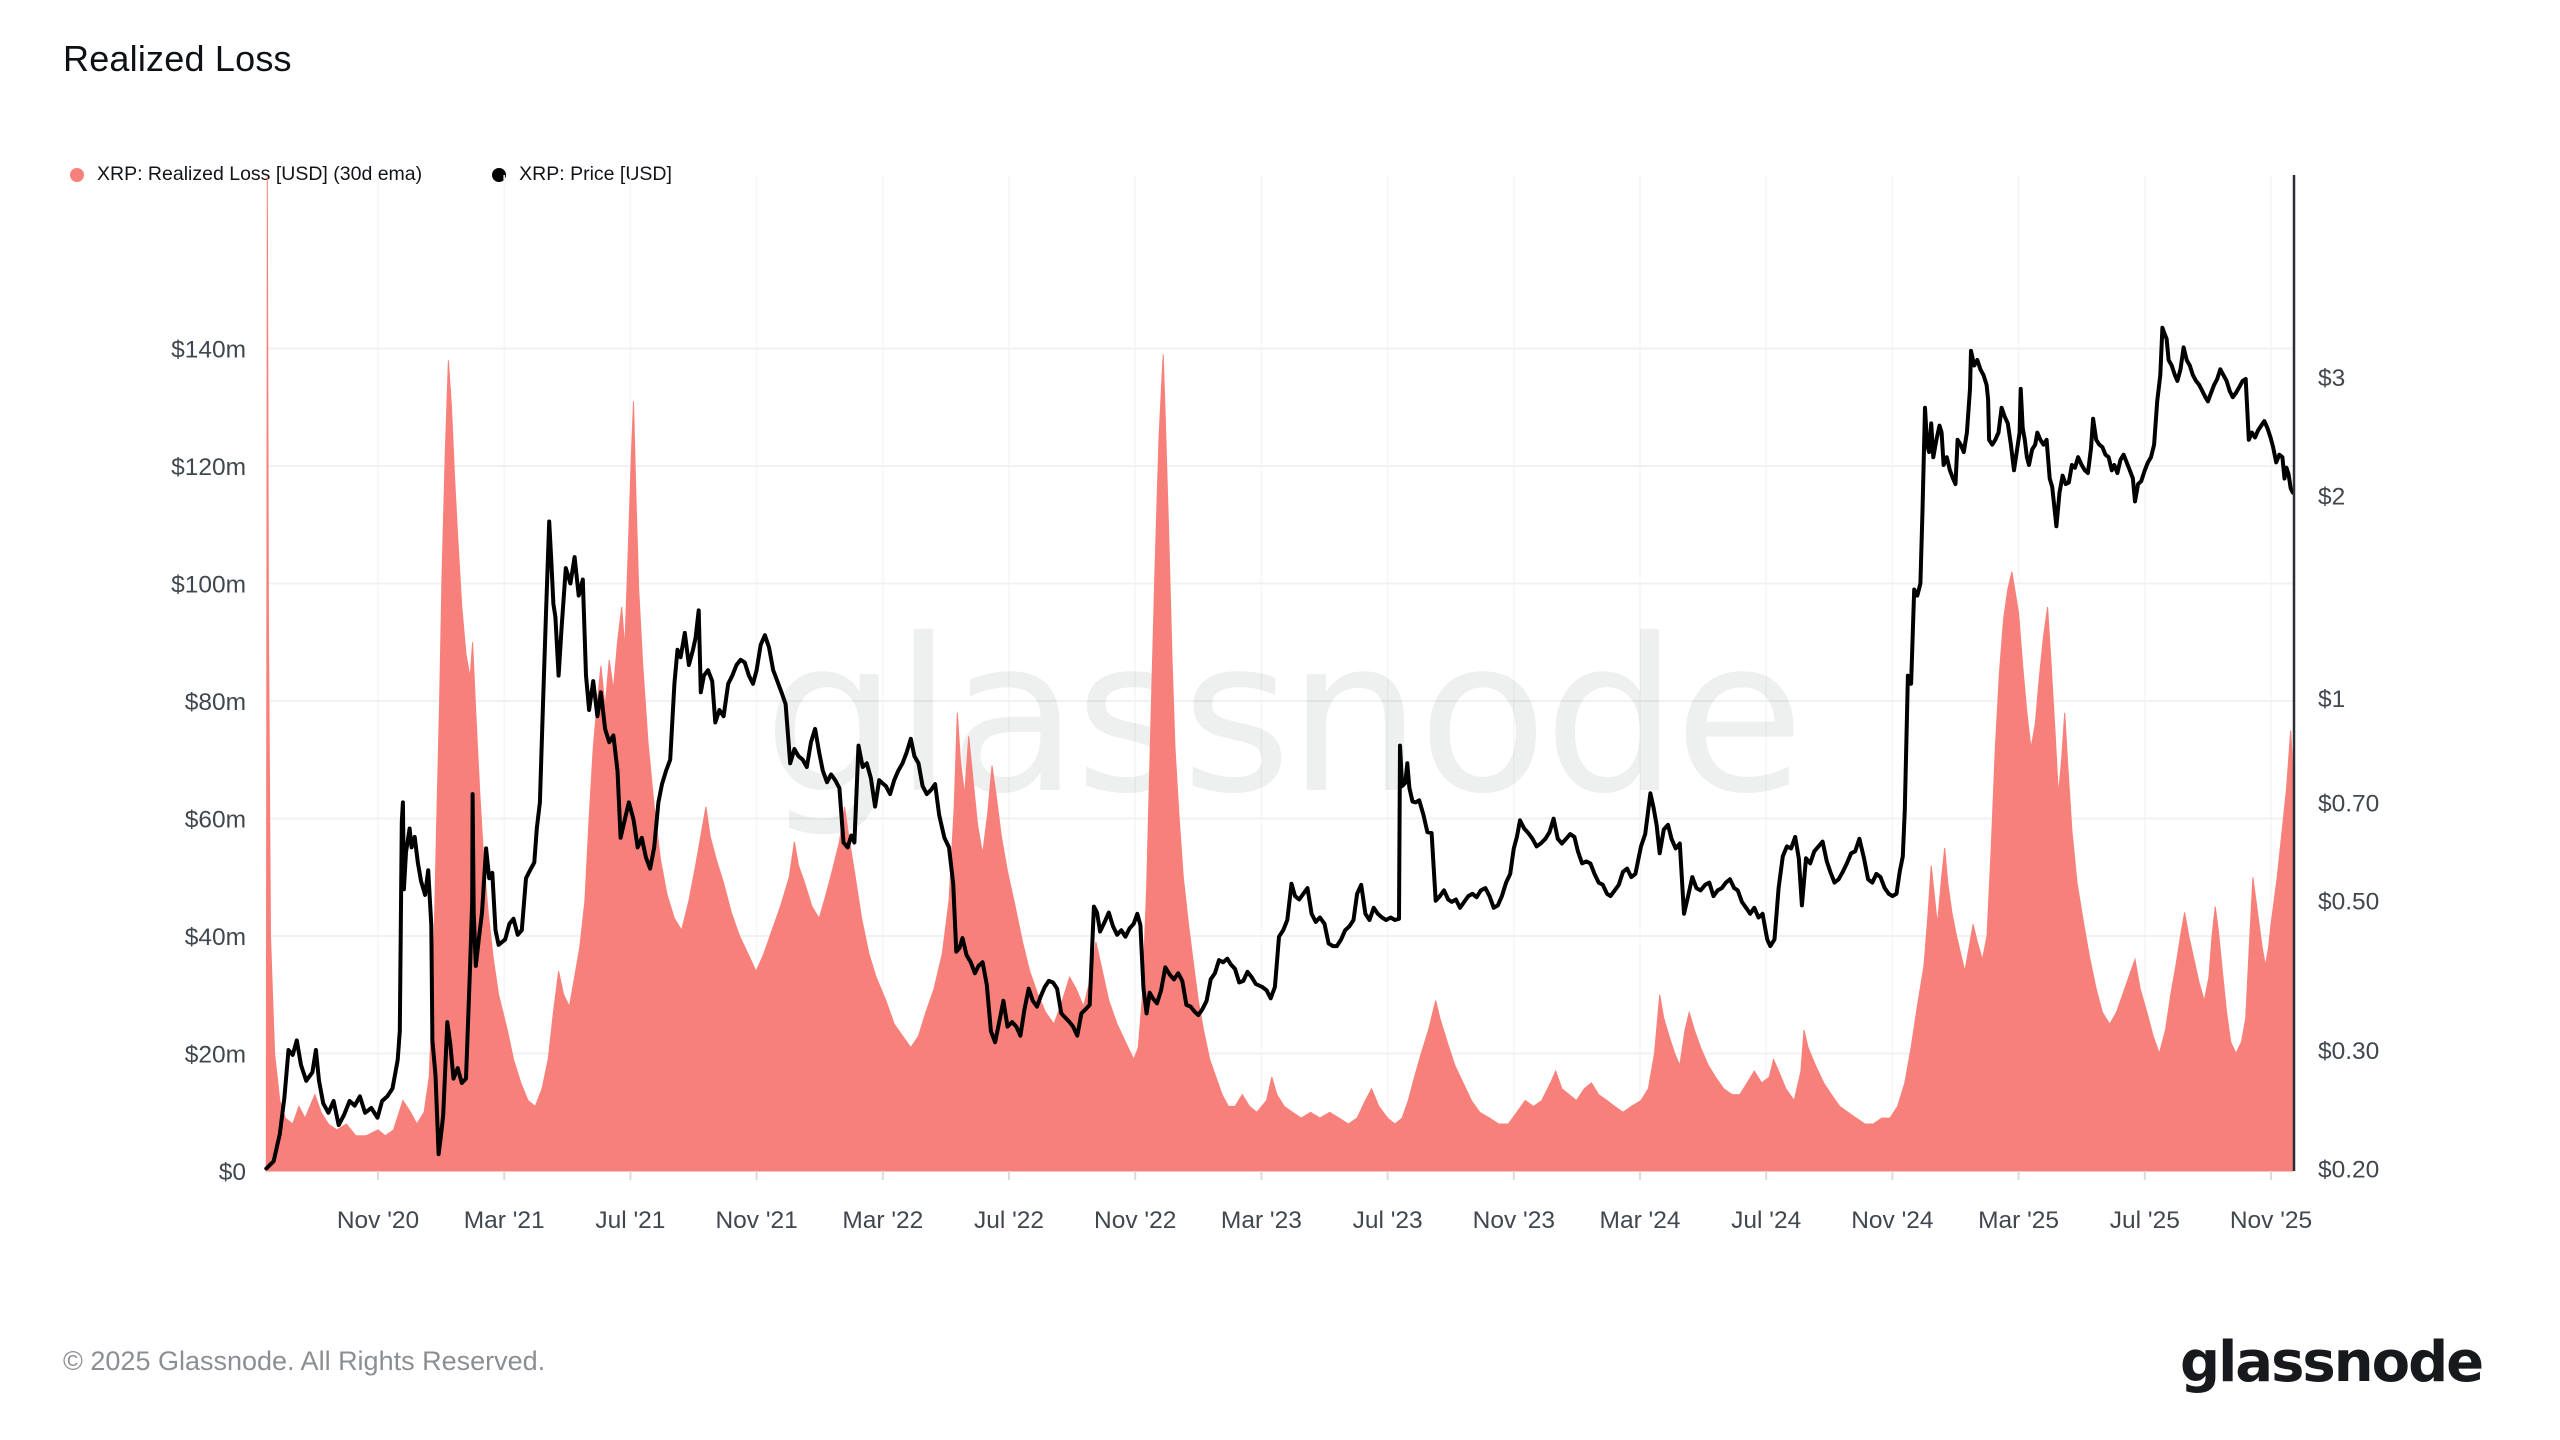  What do you see at coordinates (756, 1220) in the screenshot?
I see `x-axis-label: Nov '21` at bounding box center [756, 1220].